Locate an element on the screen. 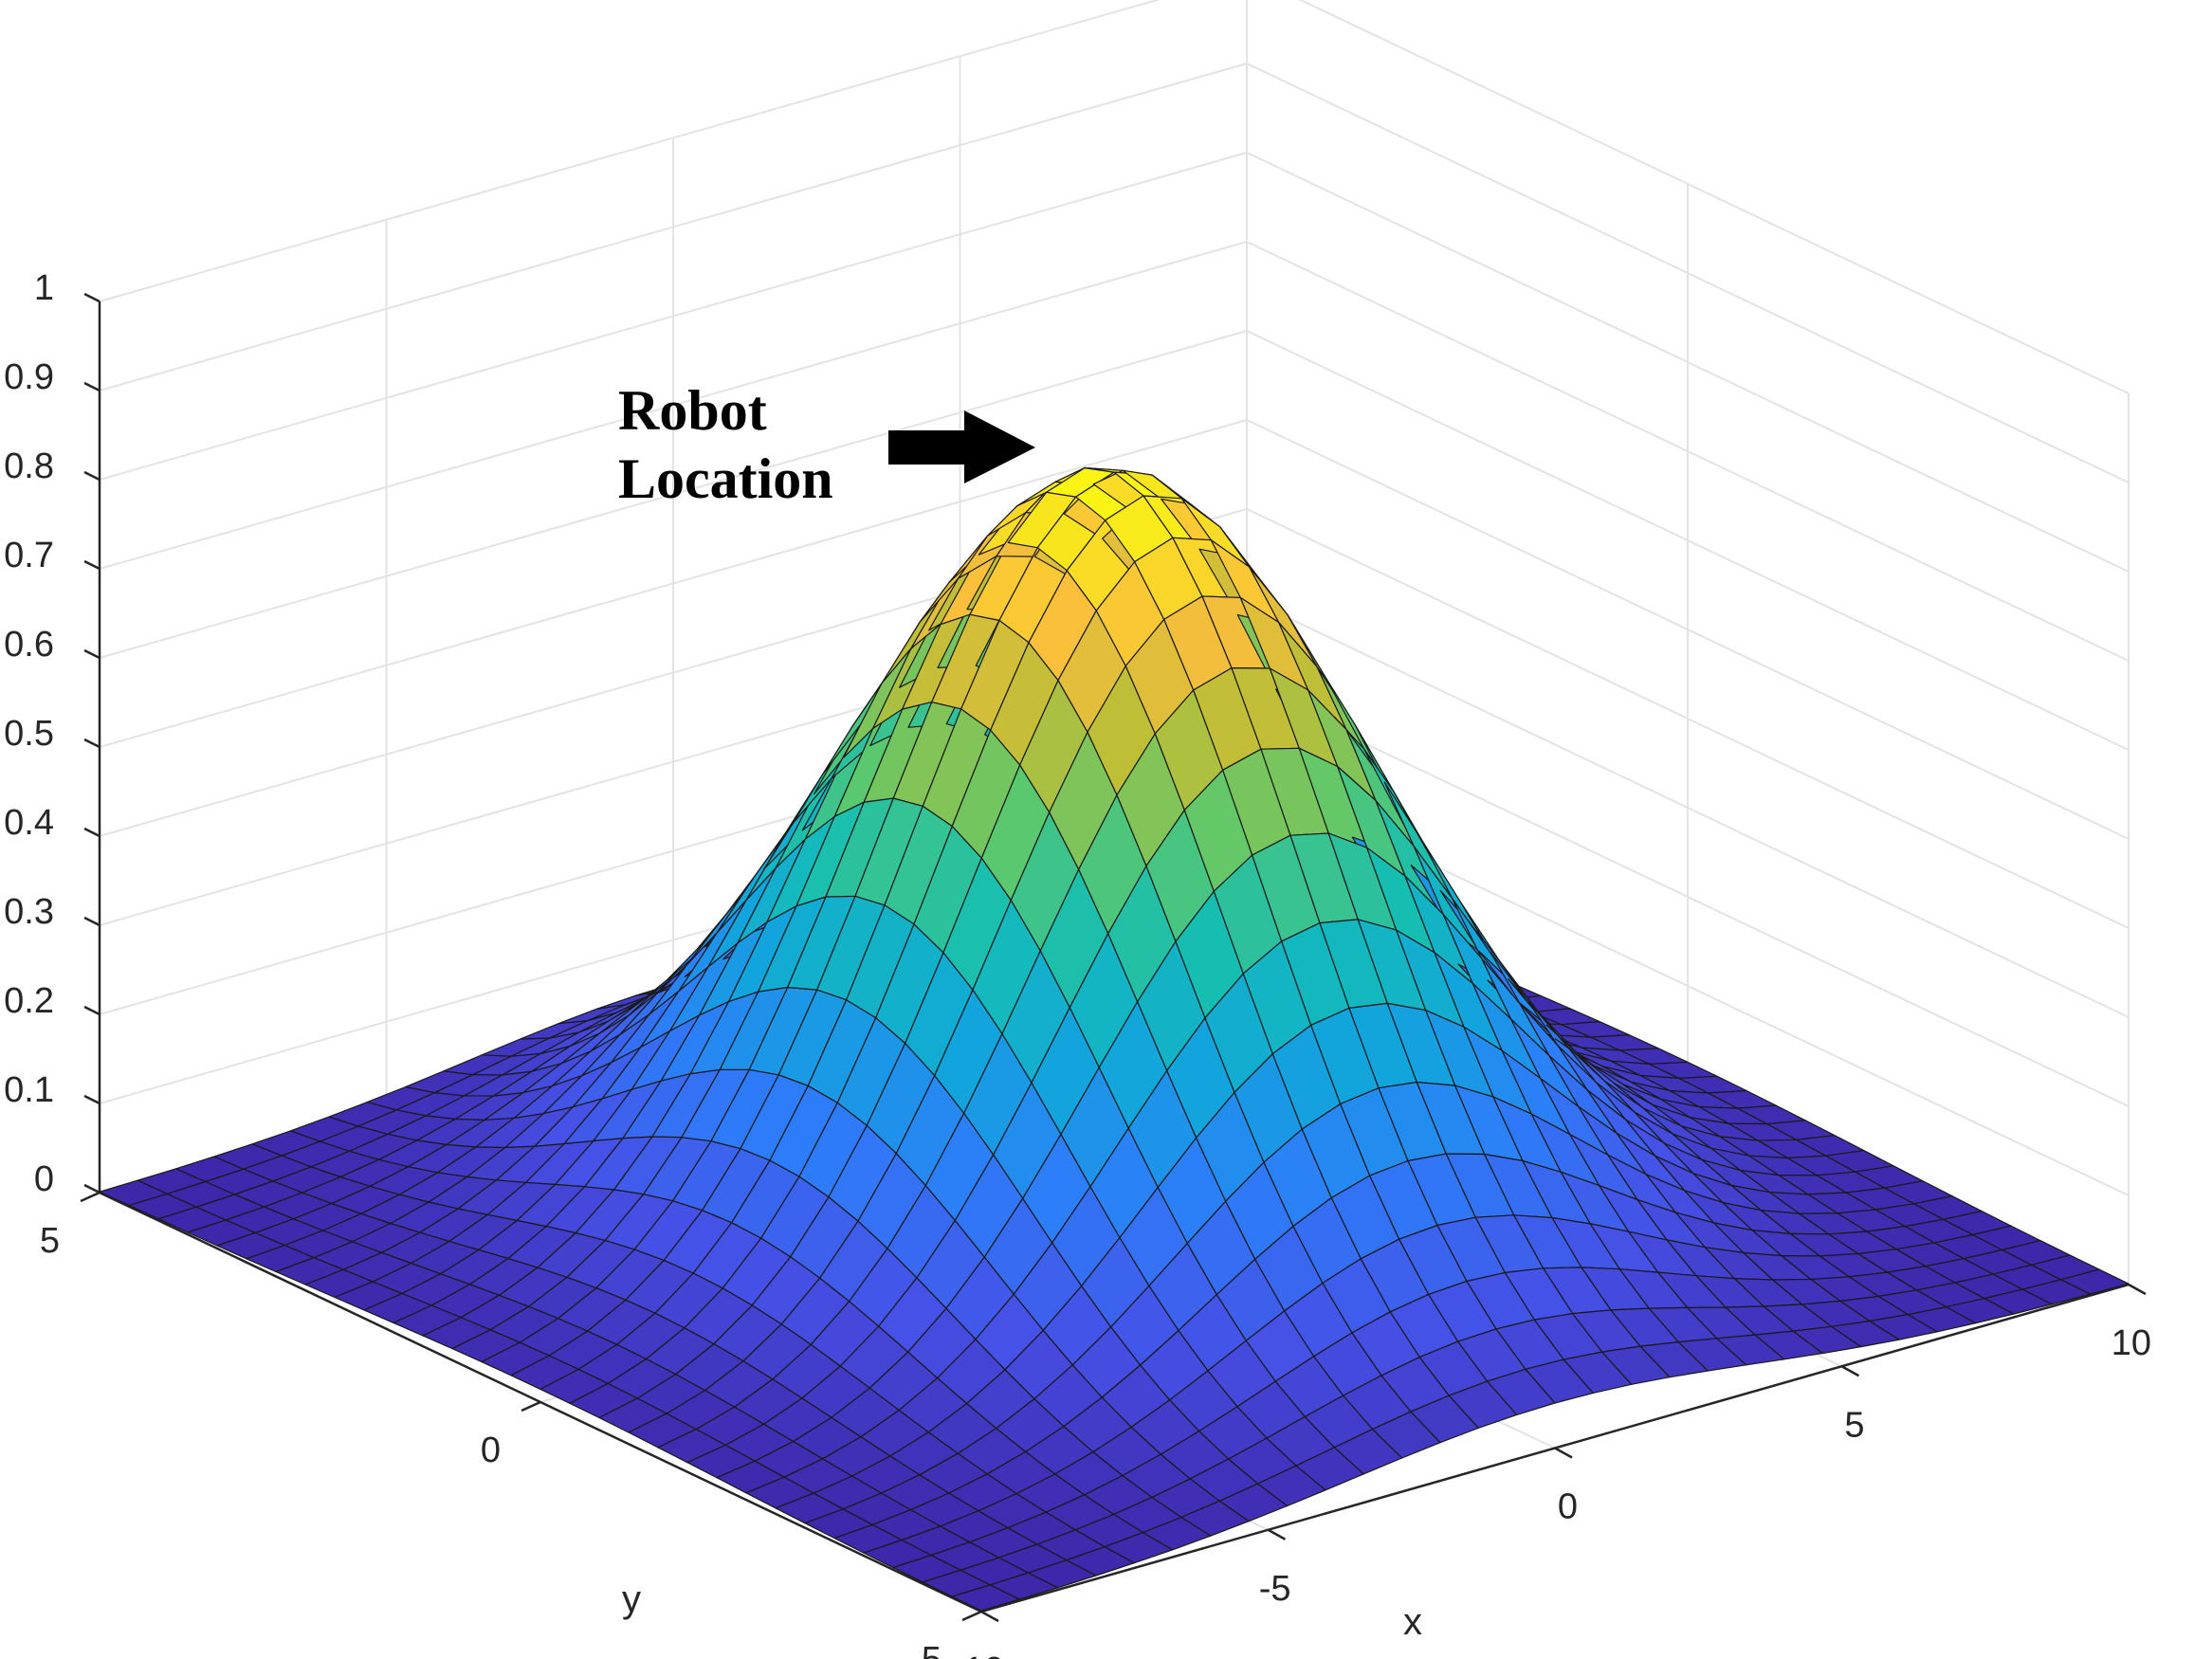 The width and height of the screenshot is (2212, 1659). annotation-line-1: Robot is located at coordinates (692, 410).